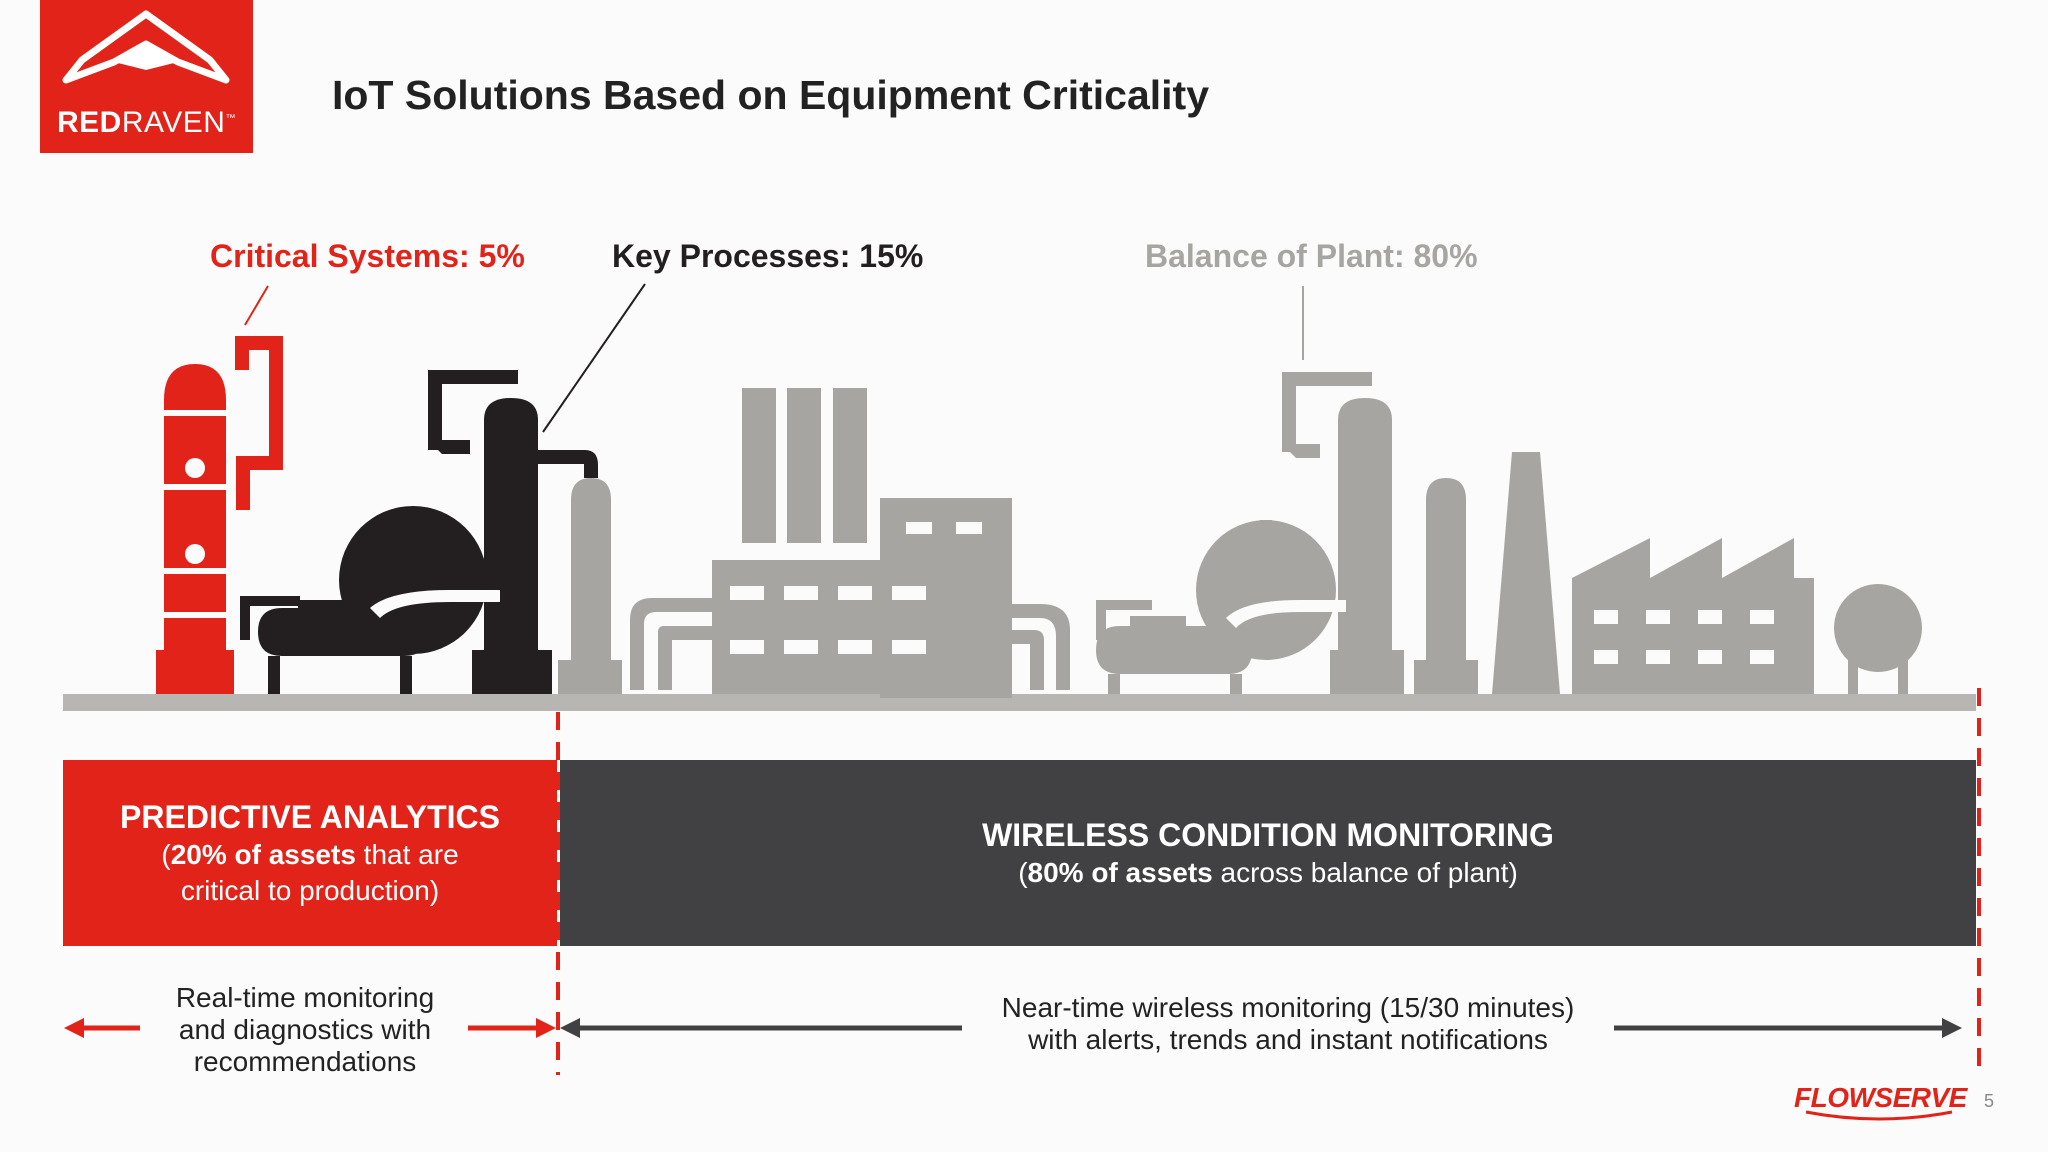  I want to click on factory-building-icon, so click(850, 543).